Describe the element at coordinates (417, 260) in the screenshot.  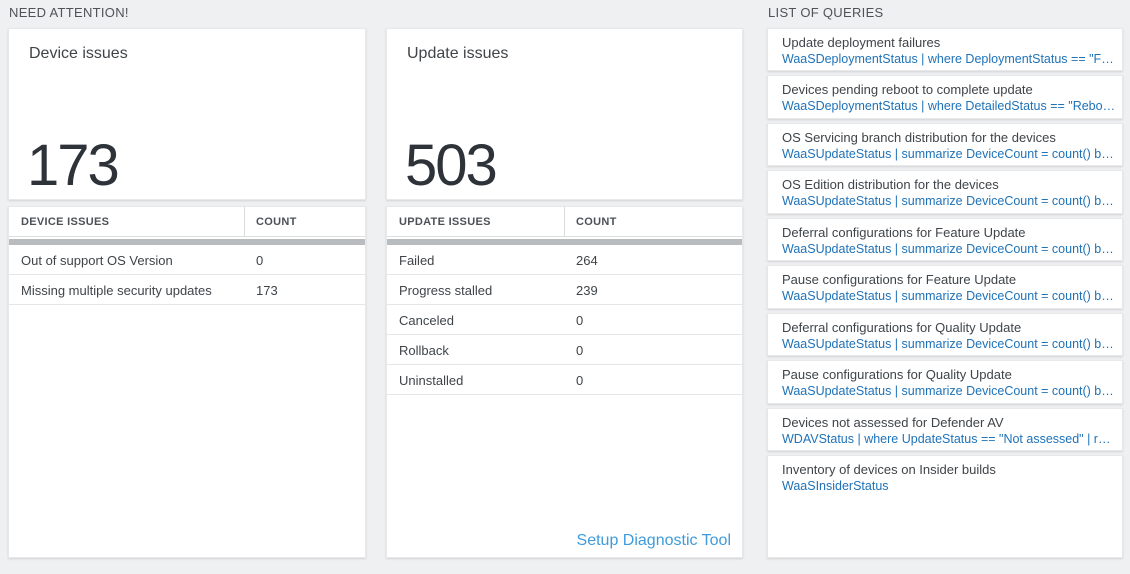
I see `row-label: Failed` at that location.